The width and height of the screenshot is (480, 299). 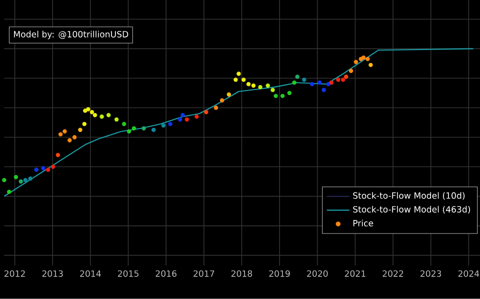 What do you see at coordinates (241, 273) in the screenshot?
I see `x-tick-label: 2018` at bounding box center [241, 273].